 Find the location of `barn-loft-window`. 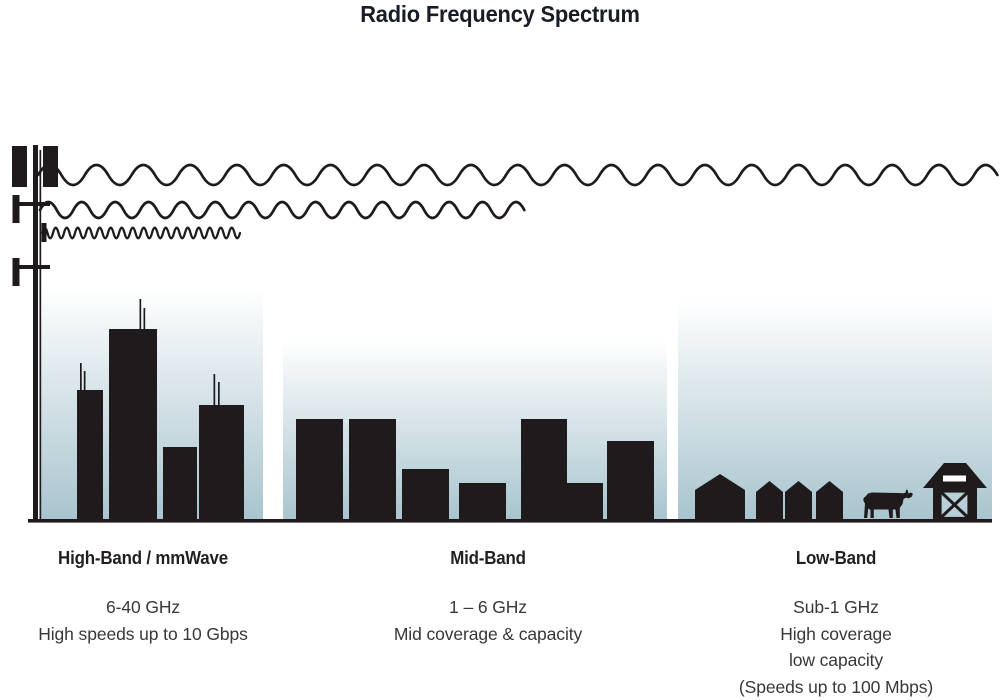

barn-loft-window is located at coordinates (954, 478).